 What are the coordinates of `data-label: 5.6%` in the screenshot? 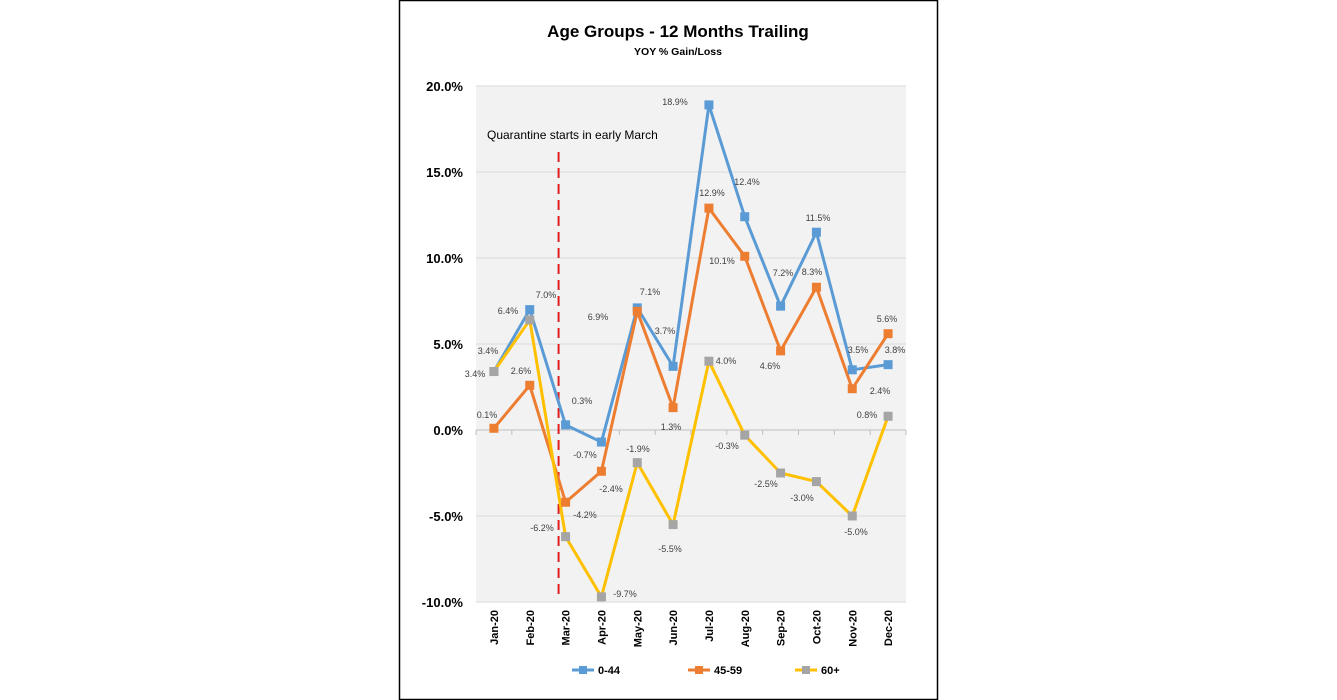 It's located at (887, 319).